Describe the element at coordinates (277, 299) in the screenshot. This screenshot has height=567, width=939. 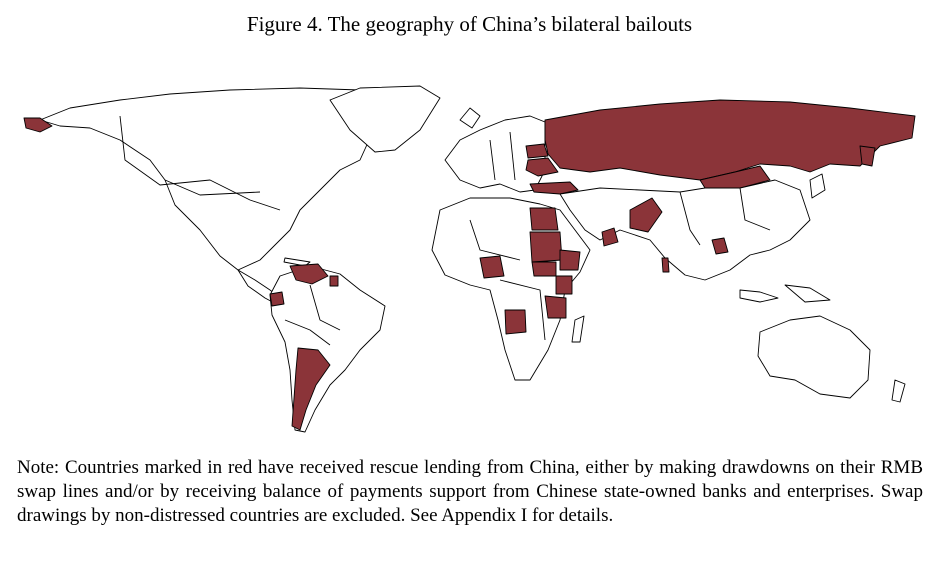
I see `ecuador` at that location.